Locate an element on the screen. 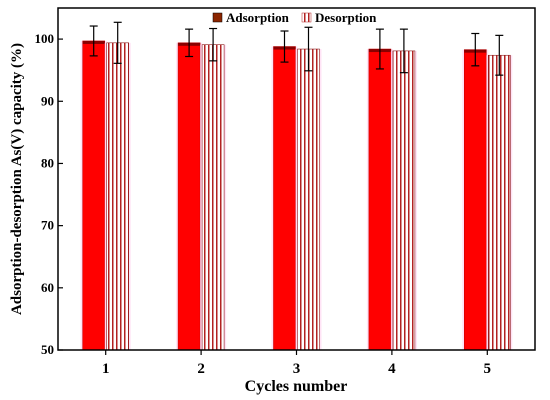 The width and height of the screenshot is (550, 400). y-tick-label: 90 is located at coordinates (47, 100).